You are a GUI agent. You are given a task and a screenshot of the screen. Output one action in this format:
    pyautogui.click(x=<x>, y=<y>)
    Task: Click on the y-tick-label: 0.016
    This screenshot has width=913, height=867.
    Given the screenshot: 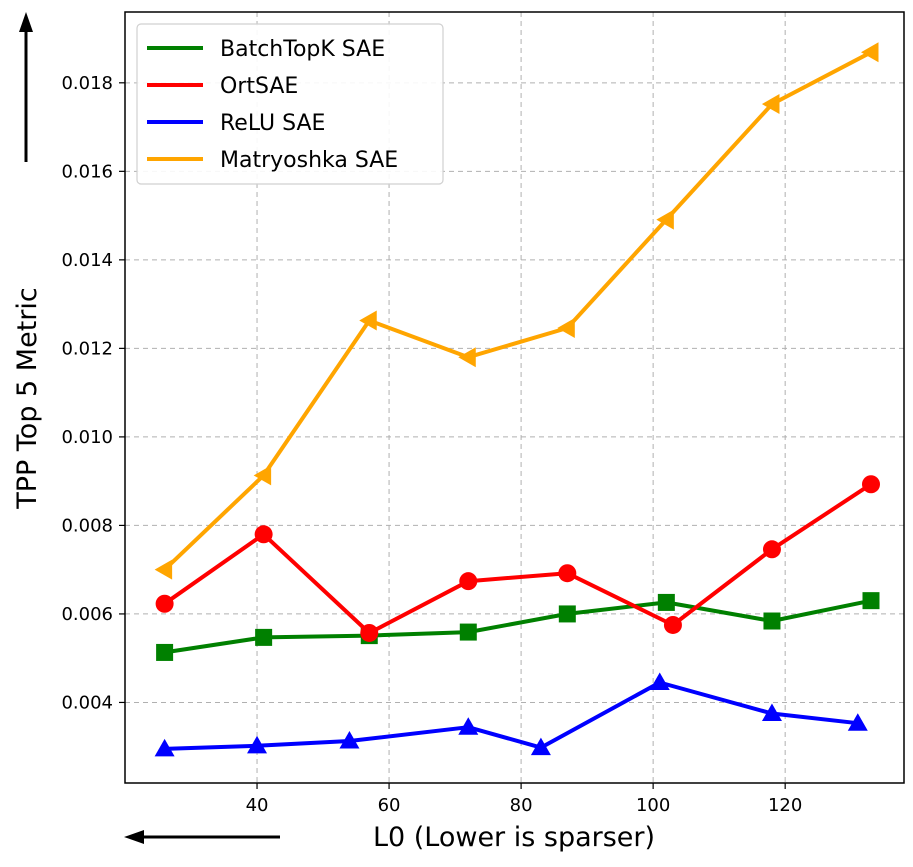 What is the action you would take?
    pyautogui.click(x=87, y=171)
    